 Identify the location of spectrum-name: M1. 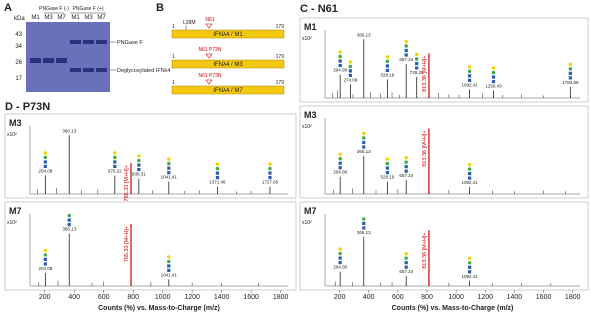
(310, 27).